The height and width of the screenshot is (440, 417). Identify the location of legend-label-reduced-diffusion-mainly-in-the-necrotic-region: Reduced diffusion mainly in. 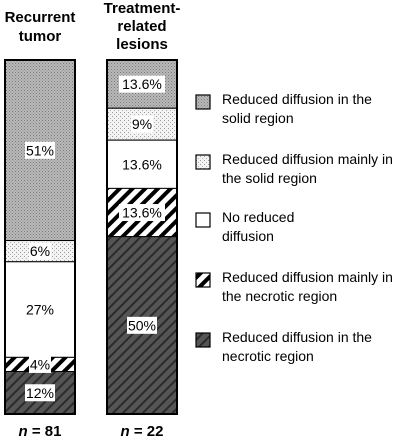
(307, 277).